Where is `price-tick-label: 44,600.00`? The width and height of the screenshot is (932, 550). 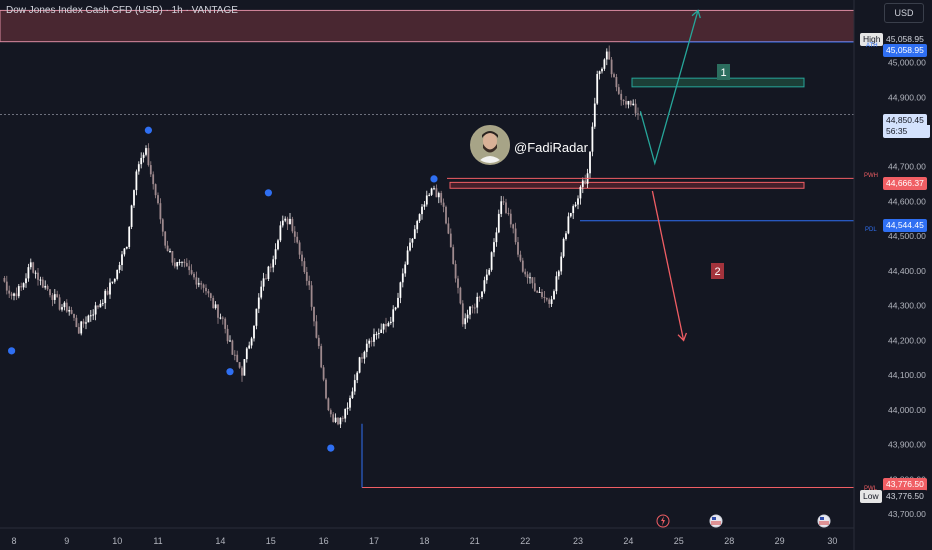 price-tick-label: 44,600.00 is located at coordinates (907, 201).